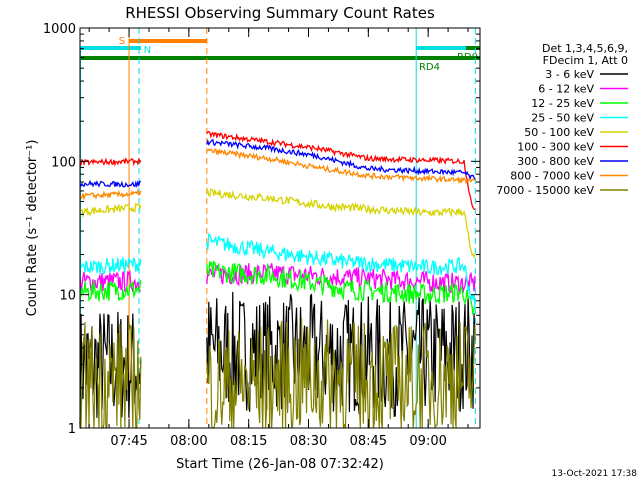 The width and height of the screenshot is (640, 480). I want to click on legend-entry-label: 25 - 50 keV, so click(562, 118).